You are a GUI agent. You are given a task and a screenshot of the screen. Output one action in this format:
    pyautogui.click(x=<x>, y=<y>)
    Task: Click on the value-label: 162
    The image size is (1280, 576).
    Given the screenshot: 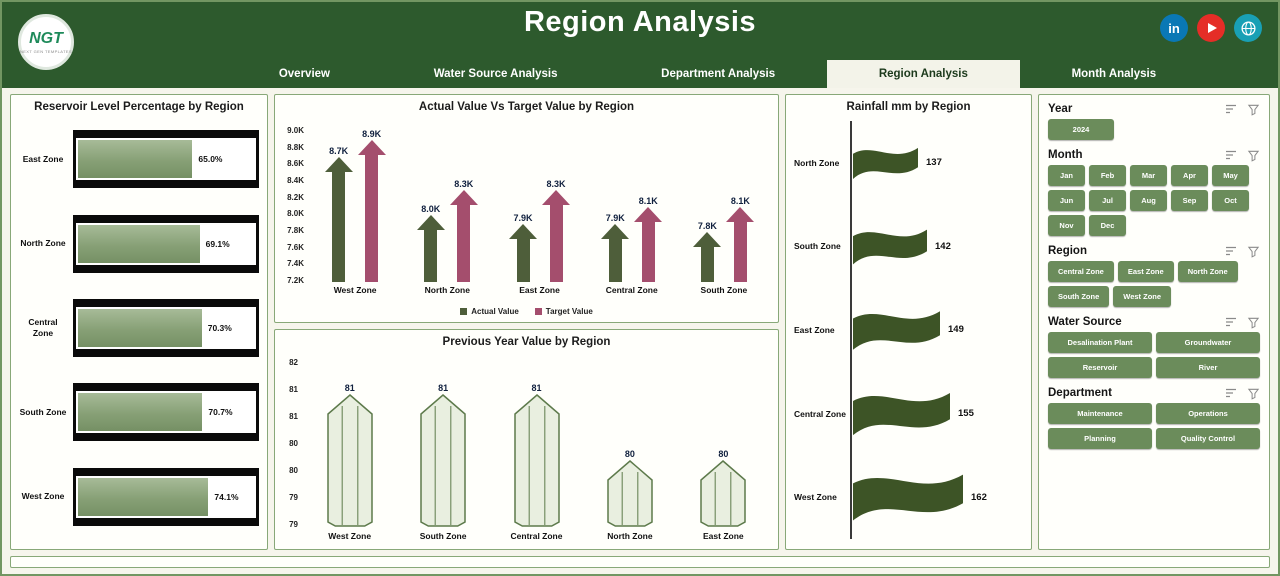 What is the action you would take?
    pyautogui.click(x=979, y=497)
    